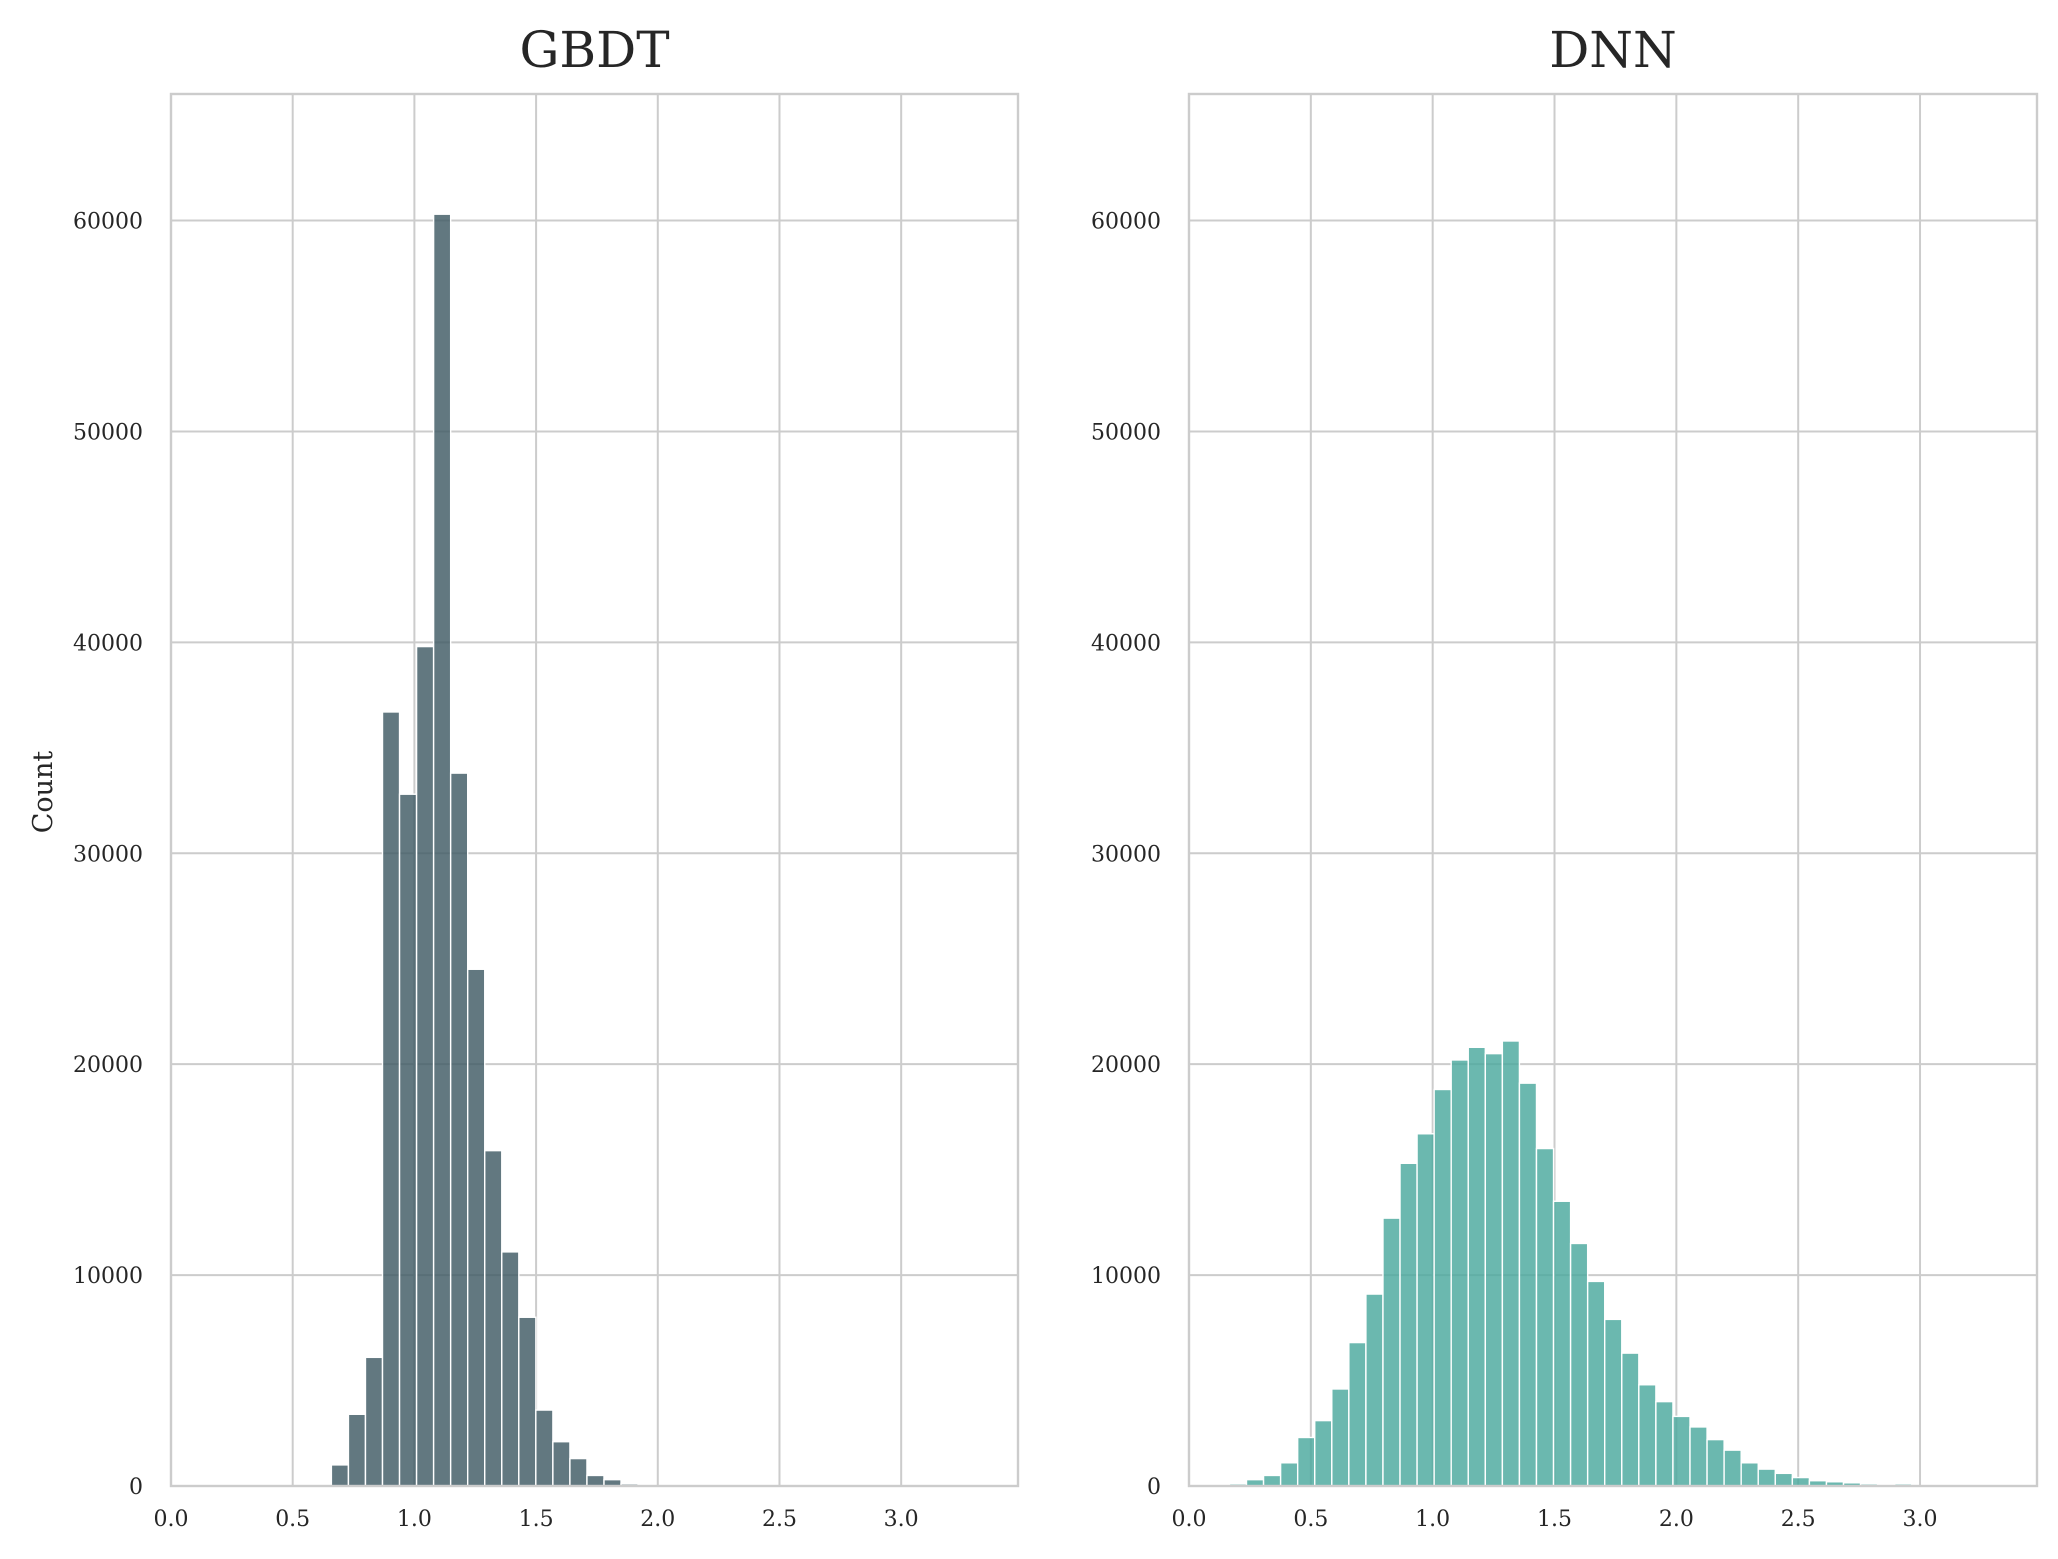  I want to click on subplot-title: GBDT, so click(594, 50).